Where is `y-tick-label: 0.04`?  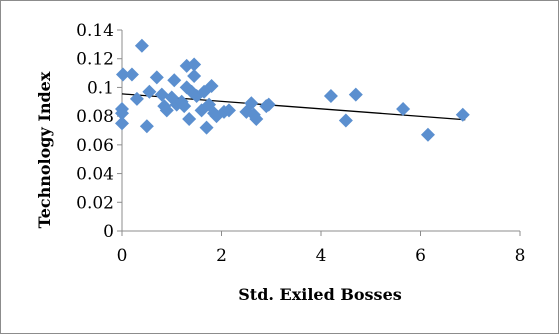 y-tick-label: 0.04 is located at coordinates (95, 175).